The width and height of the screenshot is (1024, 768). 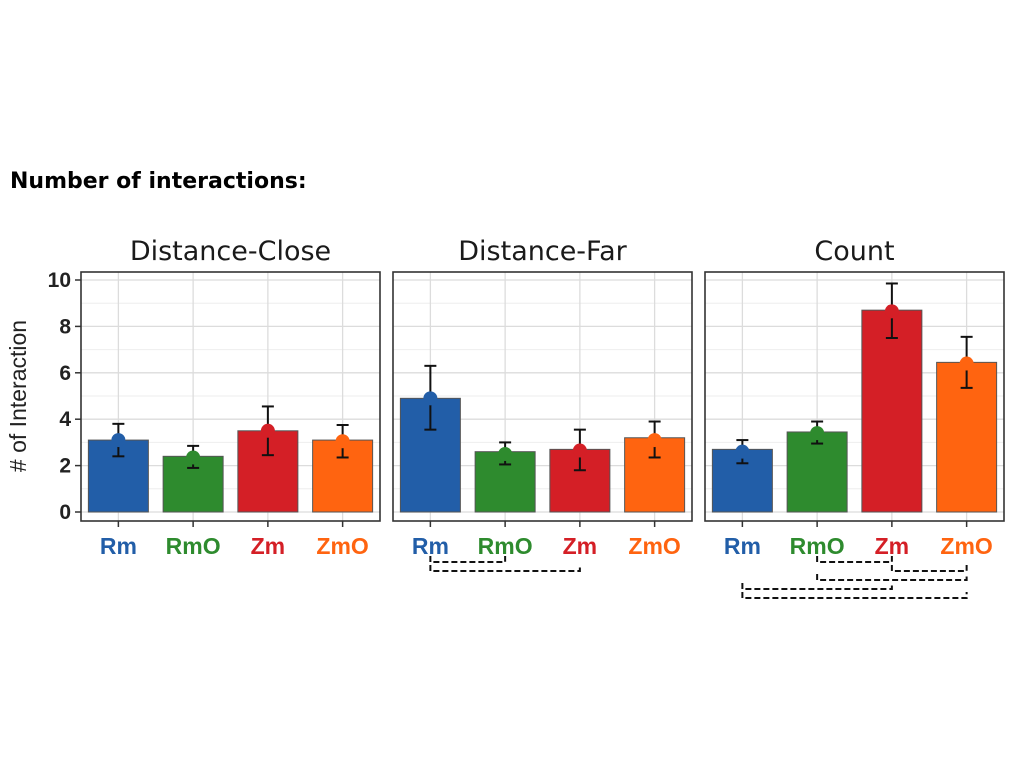 What do you see at coordinates (65, 326) in the screenshot?
I see `y-tick-label: 8` at bounding box center [65, 326].